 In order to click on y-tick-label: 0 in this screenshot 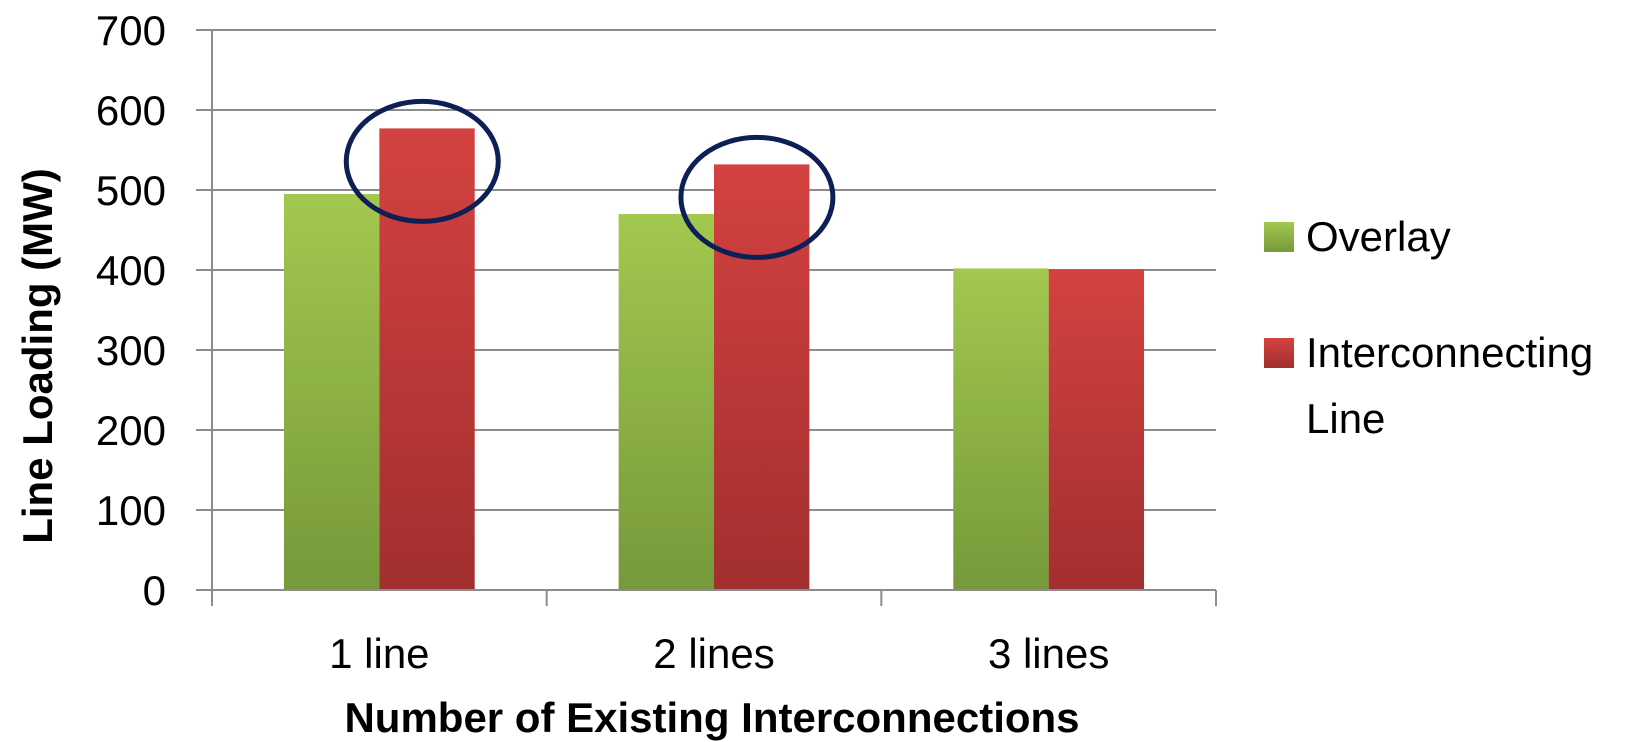, I will do `click(154, 590)`.